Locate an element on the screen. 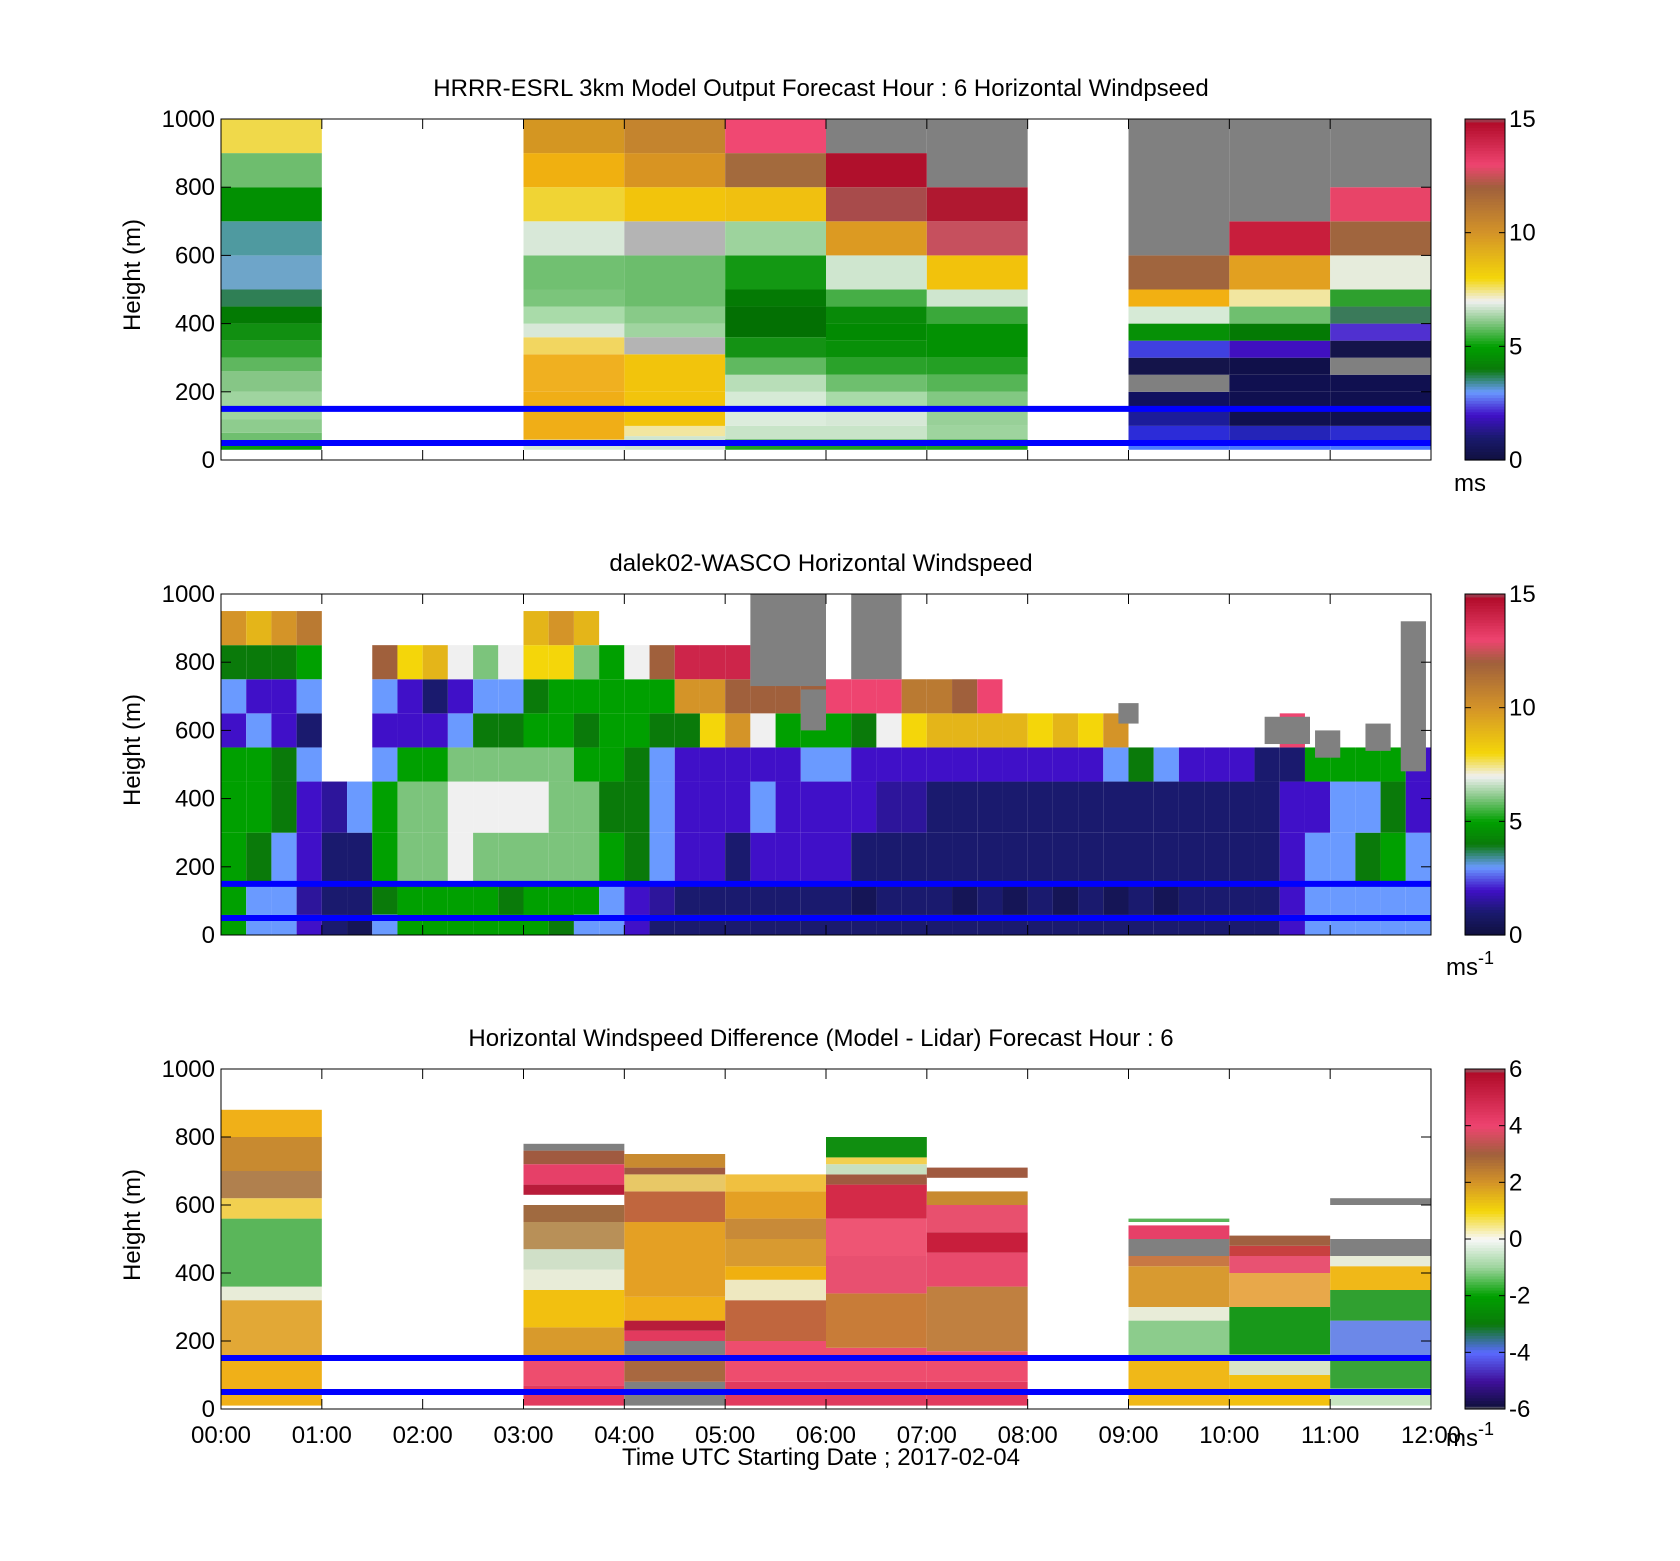 The image size is (1680, 1561). colorbar-tick-label: 10 is located at coordinates (1522, 233).